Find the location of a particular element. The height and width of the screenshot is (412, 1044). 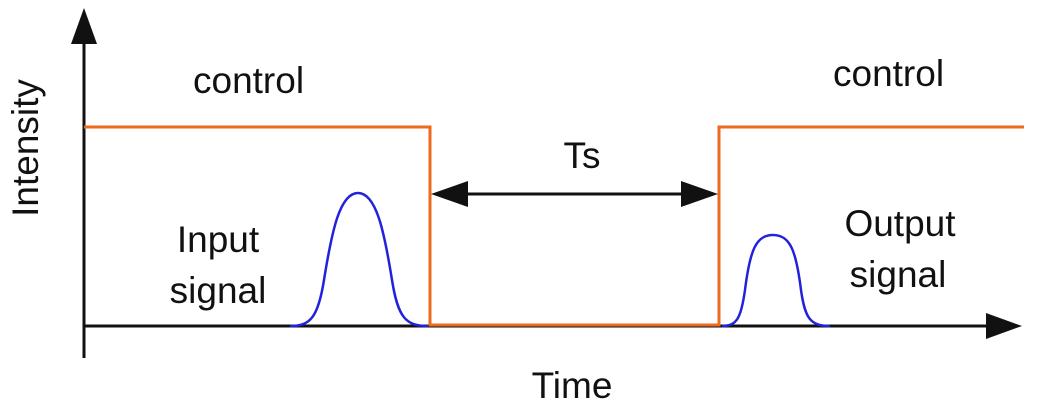

ts-arrowhead-right is located at coordinates (699, 194).